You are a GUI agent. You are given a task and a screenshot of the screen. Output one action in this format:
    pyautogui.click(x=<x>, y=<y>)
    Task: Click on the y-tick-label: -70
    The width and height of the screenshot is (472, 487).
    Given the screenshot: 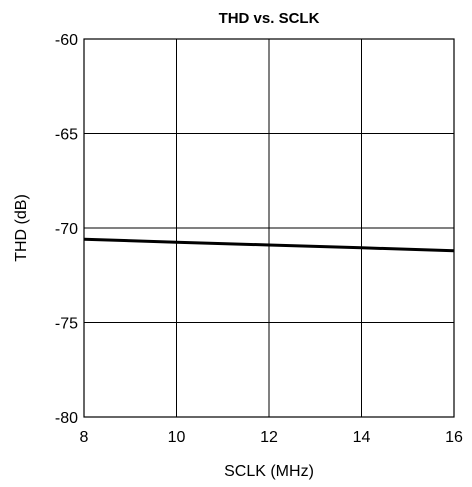 What is the action you would take?
    pyautogui.click(x=66, y=229)
    